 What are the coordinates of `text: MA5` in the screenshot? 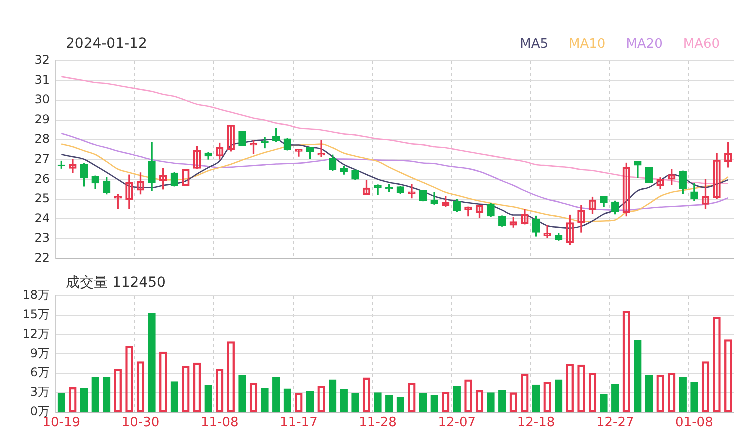 It's located at (534, 44).